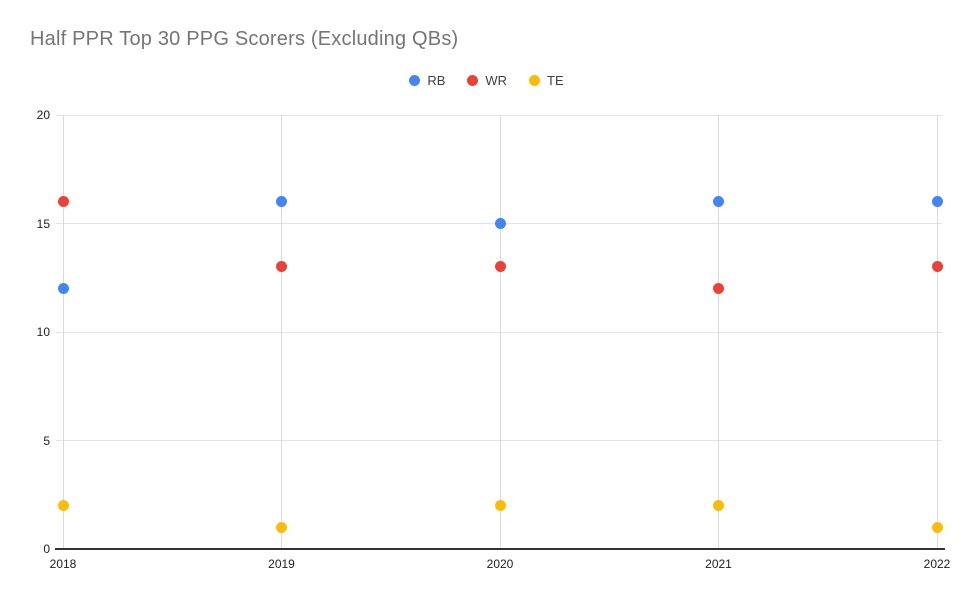 The image size is (973, 601). What do you see at coordinates (718, 564) in the screenshot?
I see `x-tick-label-2021: 2021` at bounding box center [718, 564].